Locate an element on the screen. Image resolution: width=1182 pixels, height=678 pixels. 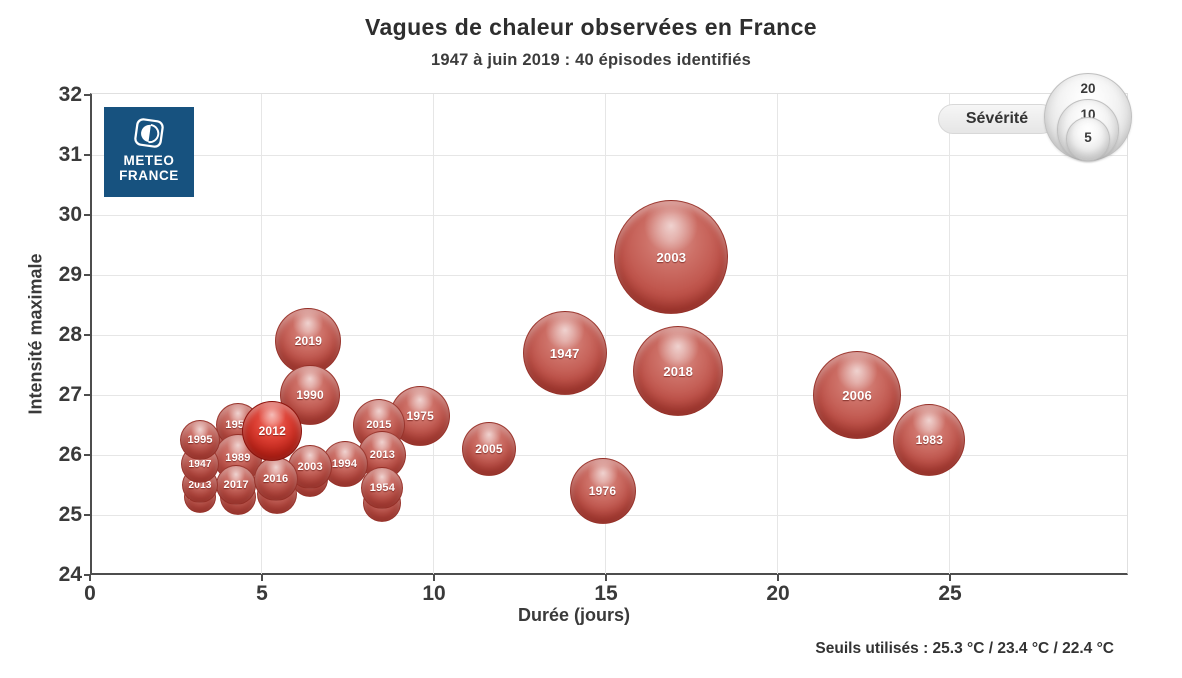
bubble-year-label: 2018 is located at coordinates (678, 371).